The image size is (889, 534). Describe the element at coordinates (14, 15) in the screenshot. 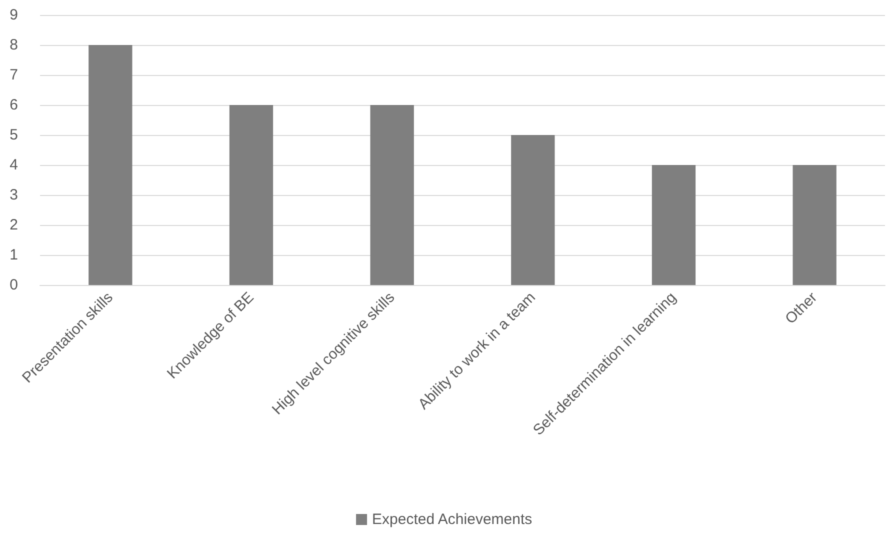

I see `y-tick-label: 9` at that location.